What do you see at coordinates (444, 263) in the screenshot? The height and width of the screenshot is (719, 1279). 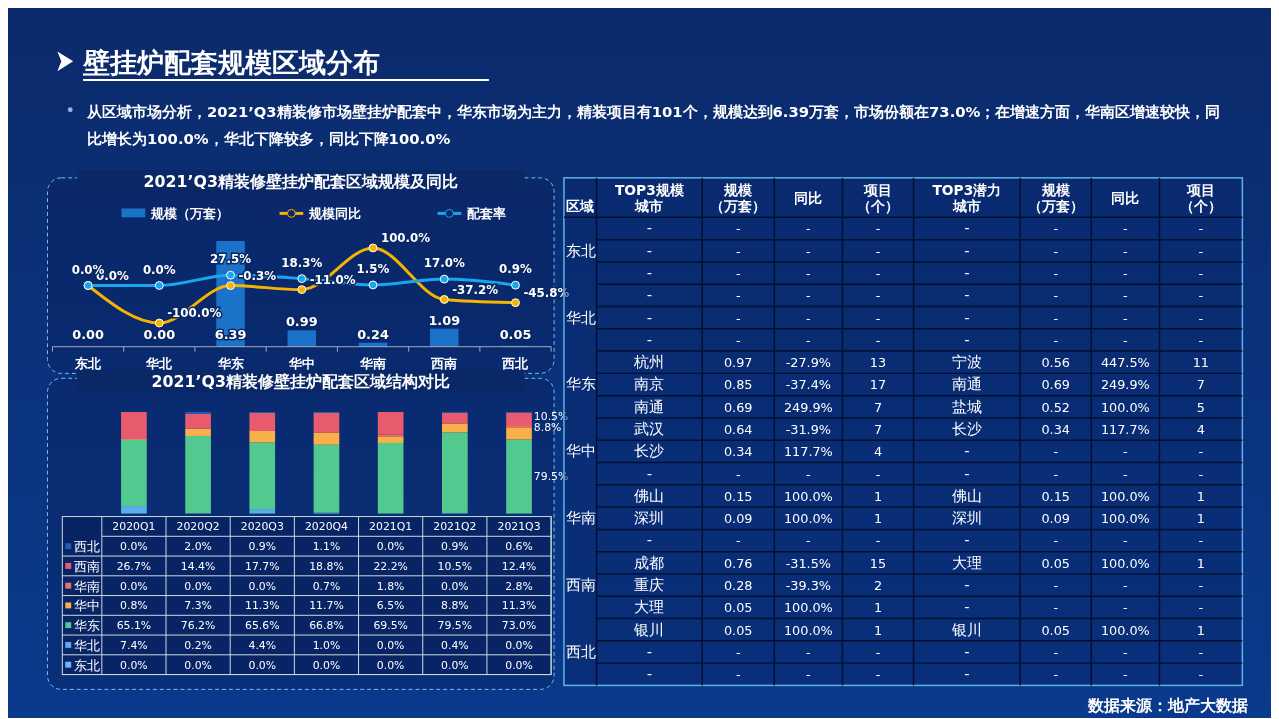 I see `data-label: 17.0%` at bounding box center [444, 263].